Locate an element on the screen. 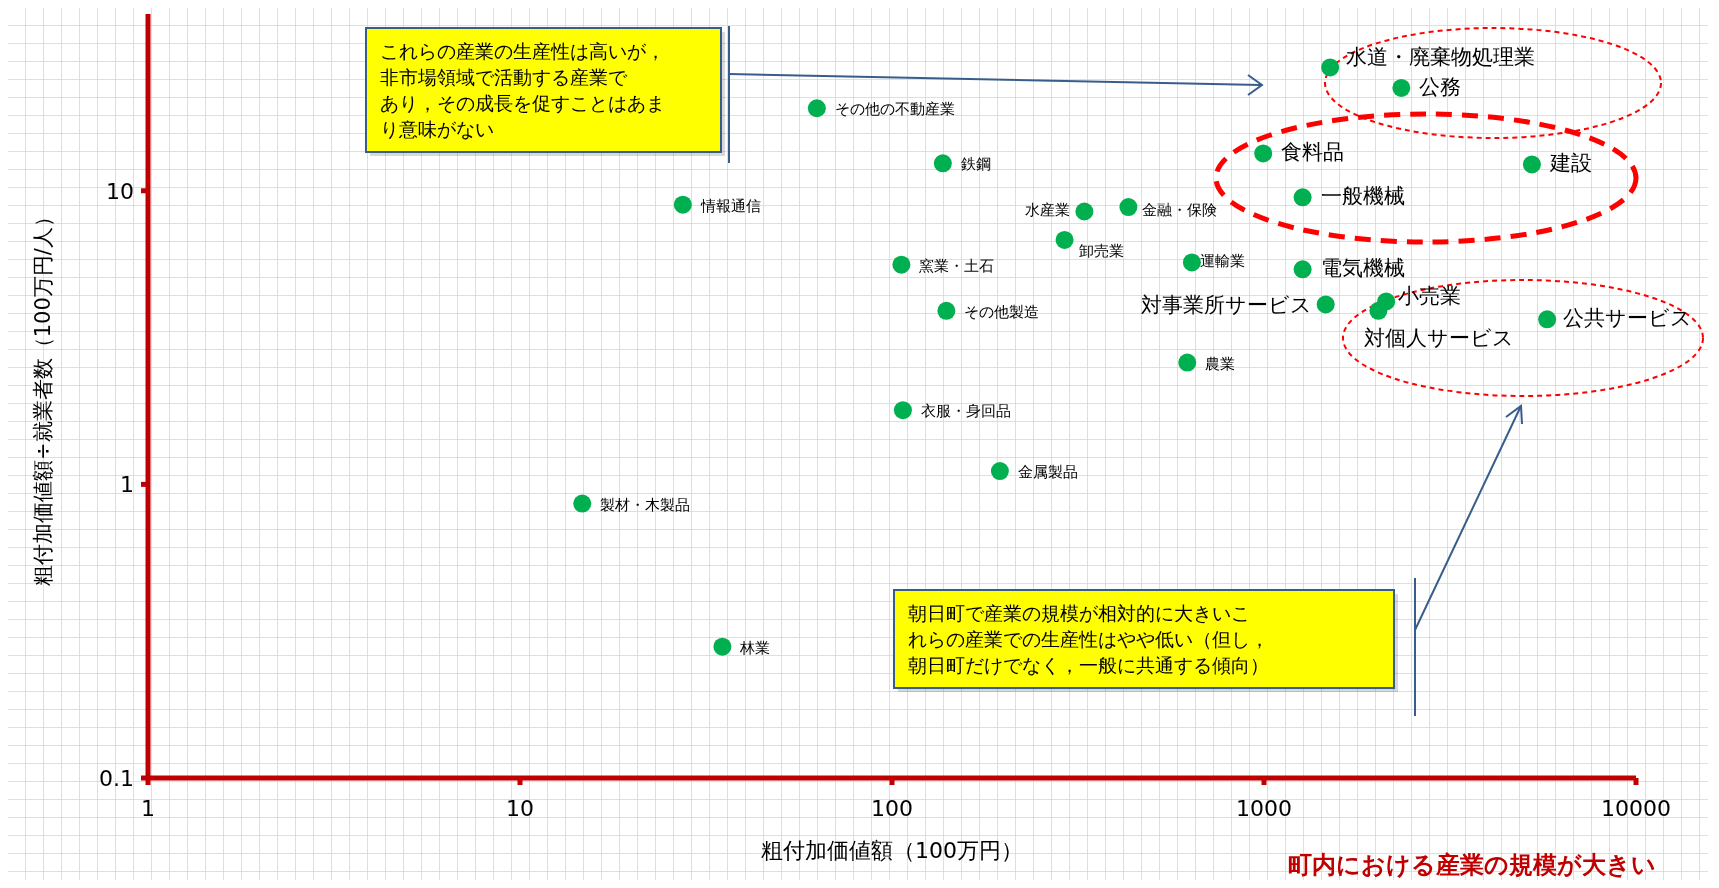 This screenshot has width=1719, height=888. annotation: 対個人サービス is located at coordinates (1439, 337).